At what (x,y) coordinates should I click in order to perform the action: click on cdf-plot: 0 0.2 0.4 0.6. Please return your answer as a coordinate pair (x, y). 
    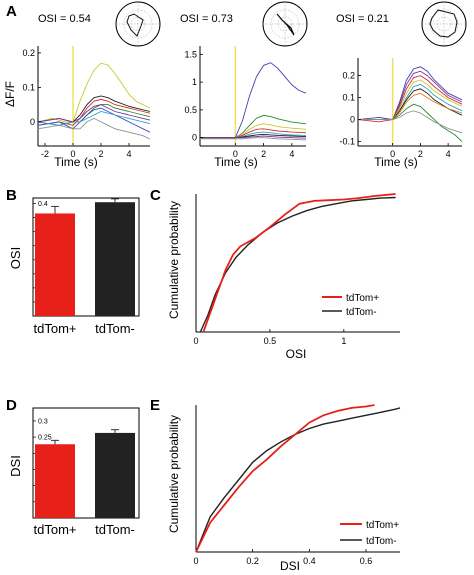
    Looking at the image, I should click on (297, 485).